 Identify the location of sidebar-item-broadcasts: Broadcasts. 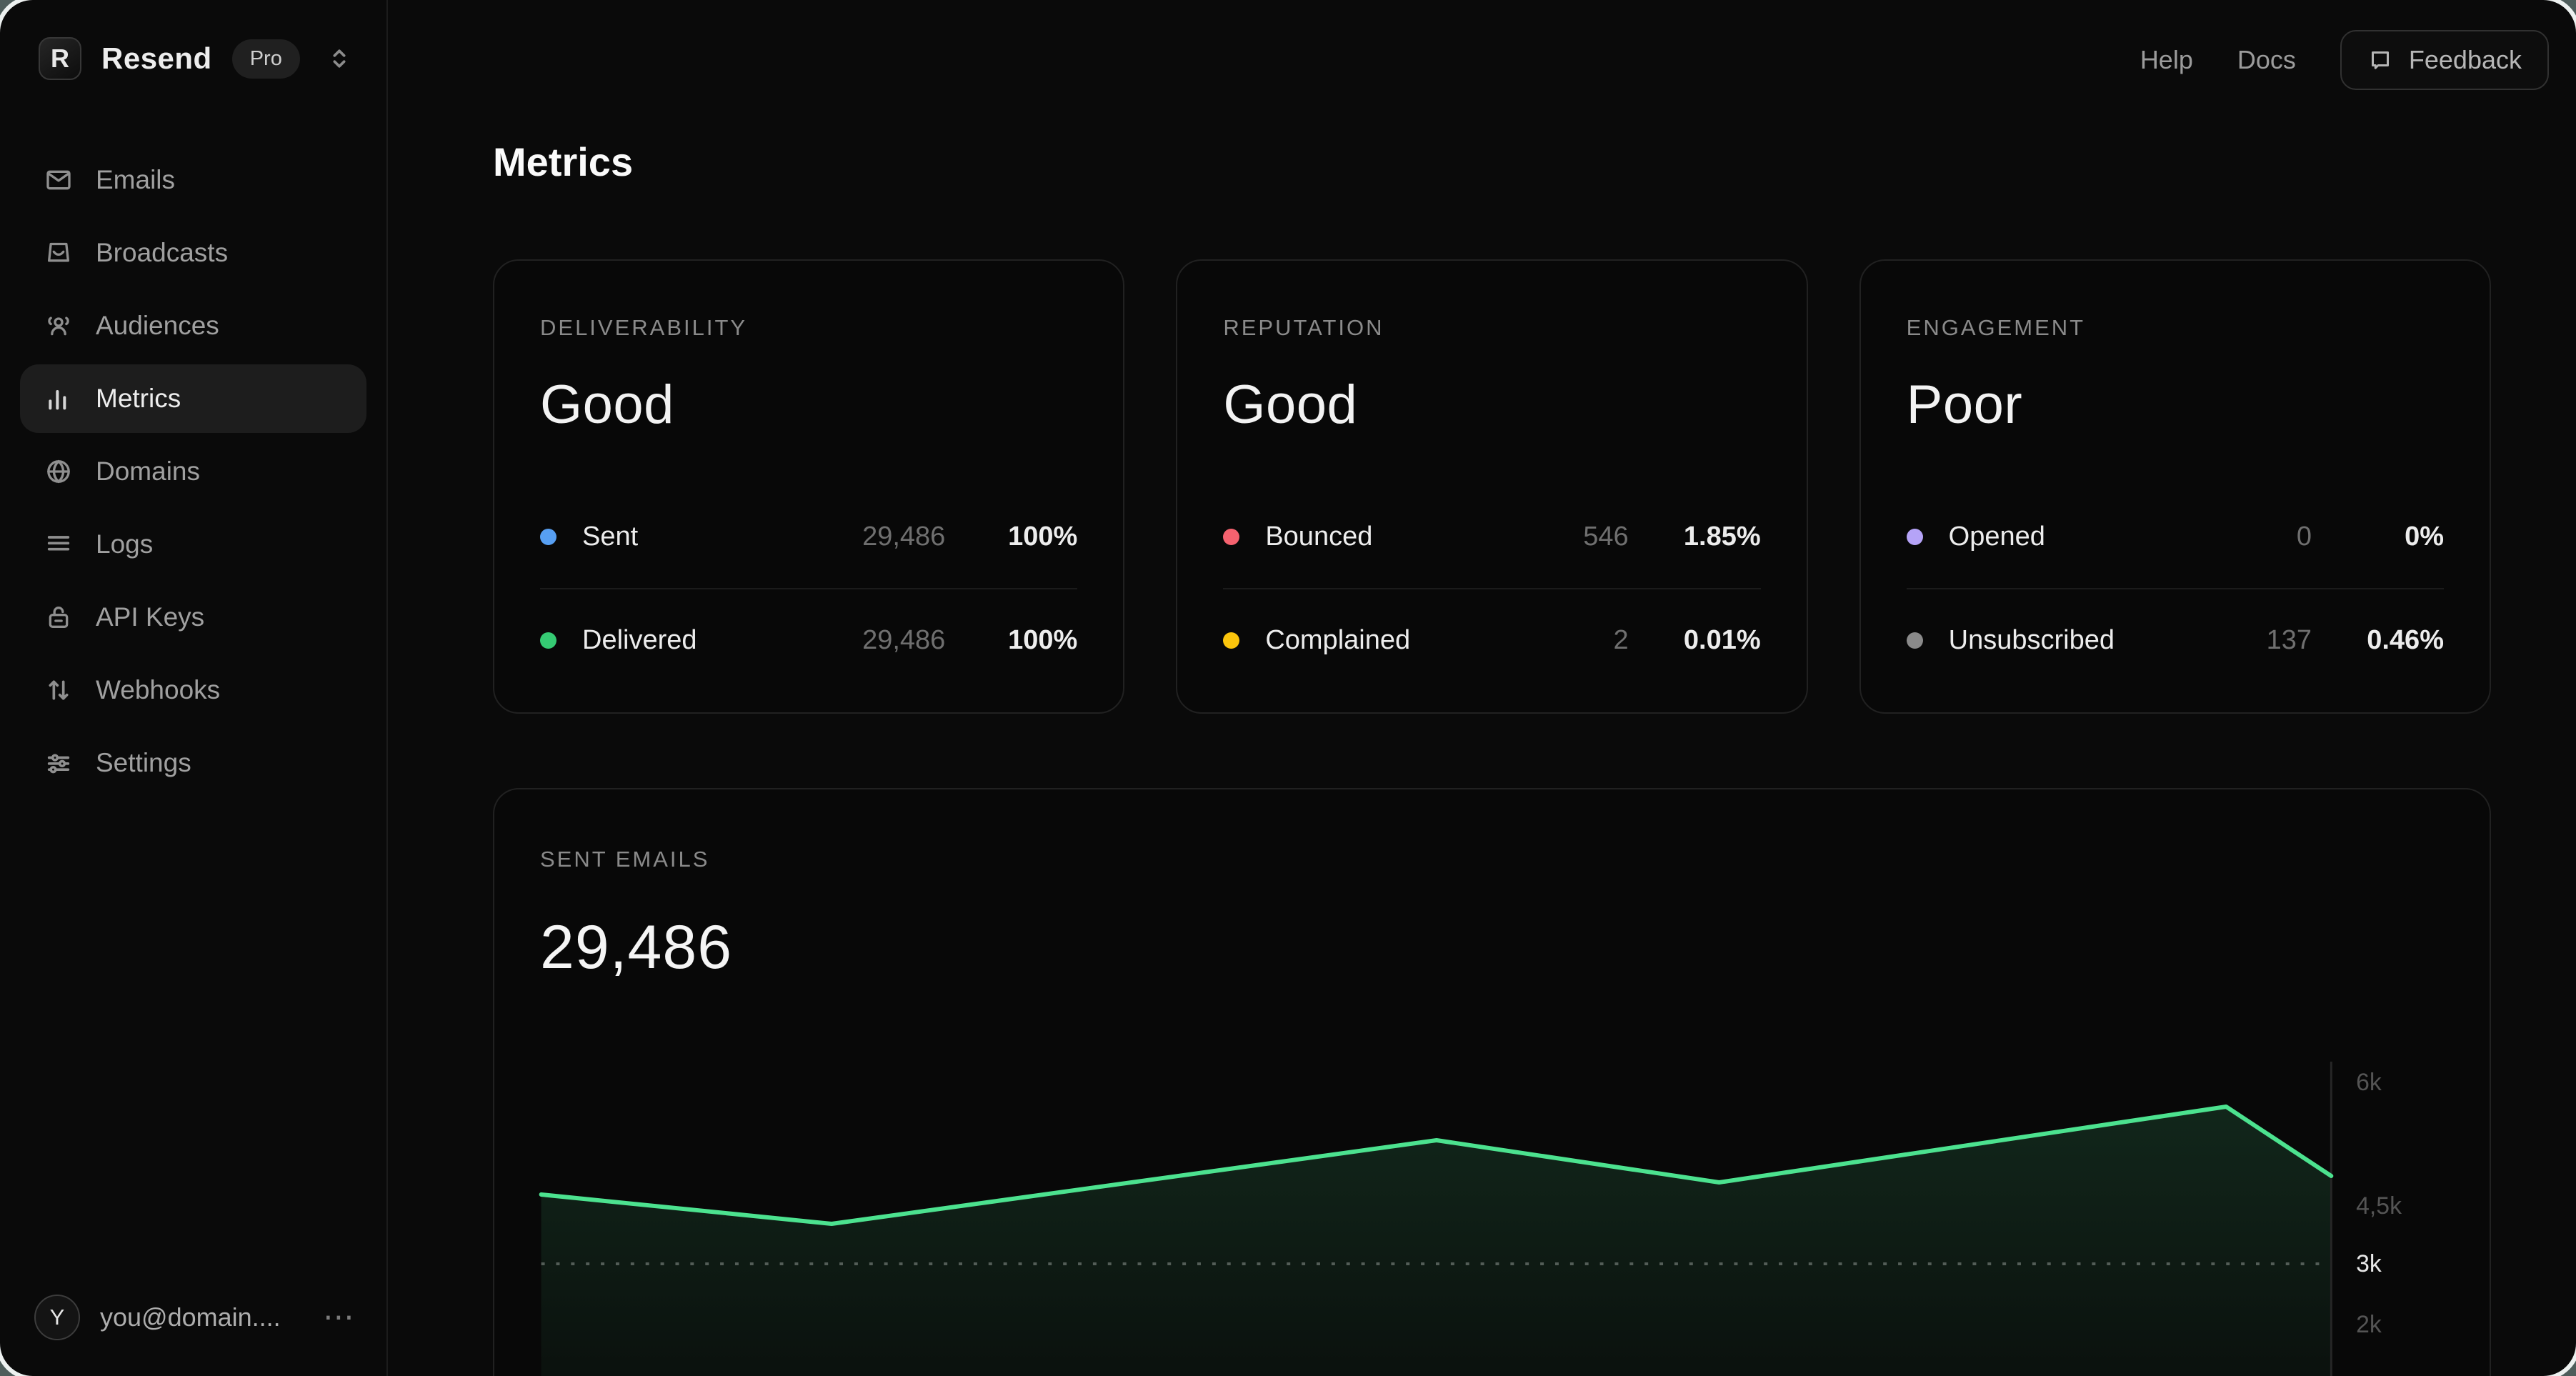
(193, 253).